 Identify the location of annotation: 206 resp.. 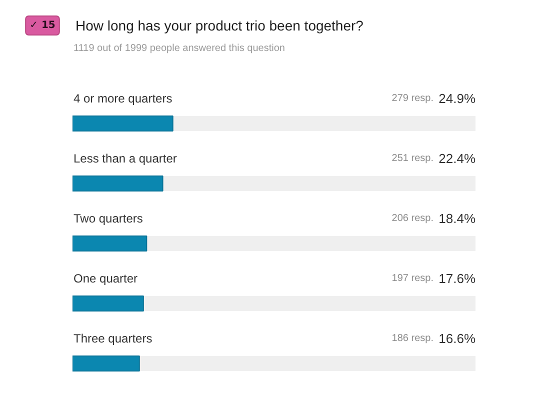
(413, 218).